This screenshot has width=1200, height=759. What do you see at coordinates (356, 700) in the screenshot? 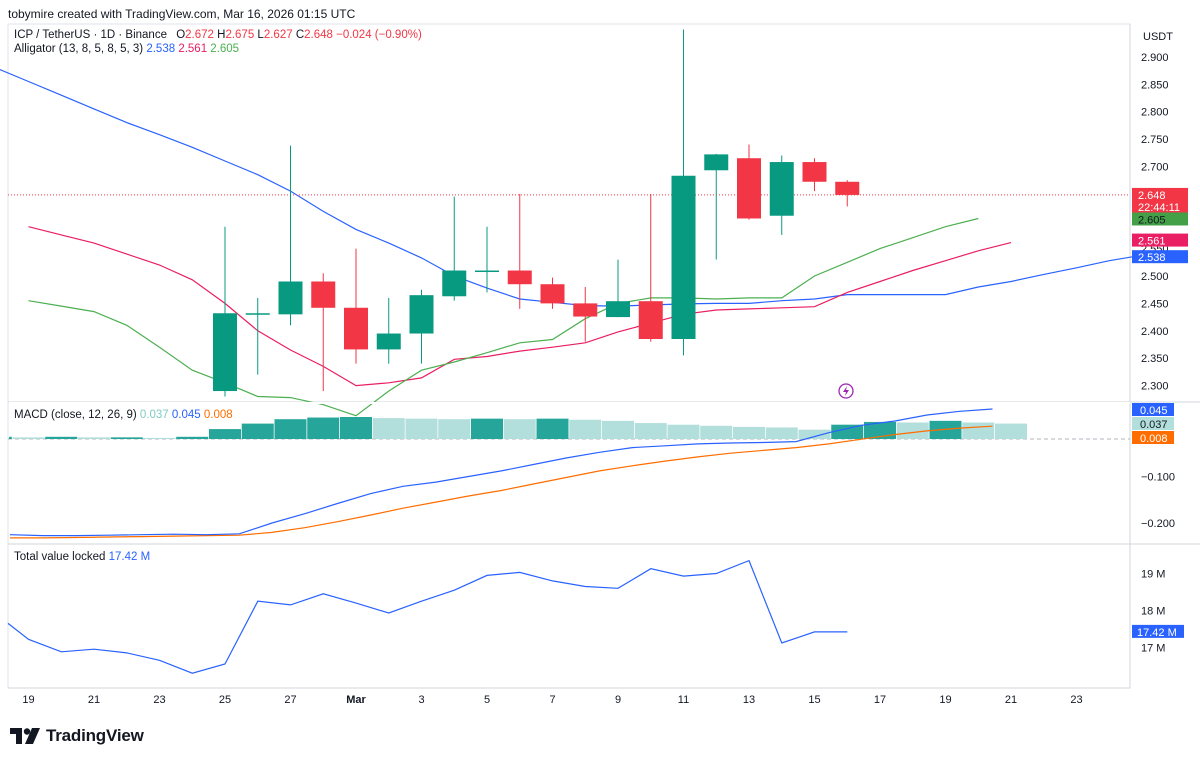
I see `time-axis-label: Mar` at bounding box center [356, 700].